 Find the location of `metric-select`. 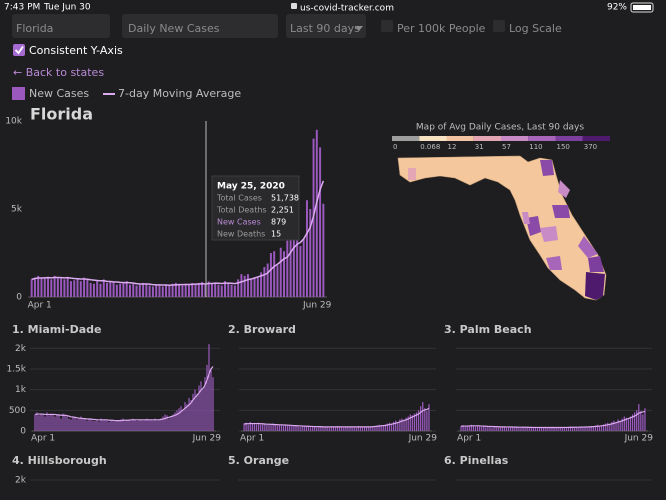

metric-select is located at coordinates (200, 26).